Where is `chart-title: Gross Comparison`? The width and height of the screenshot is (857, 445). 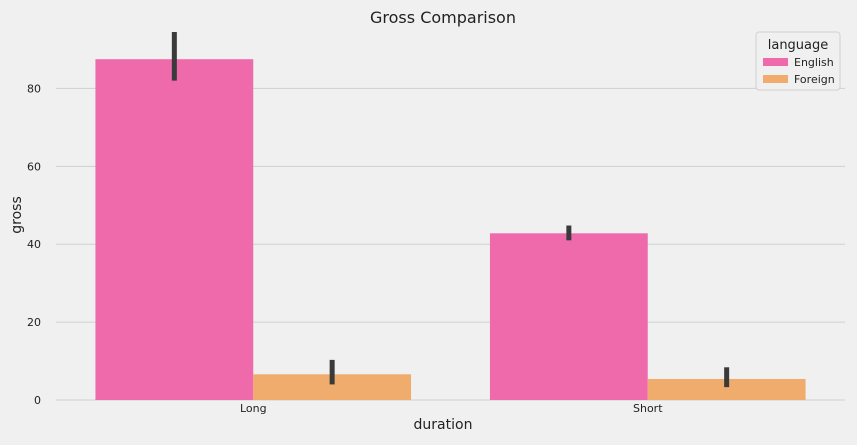
chart-title: Gross Comparison is located at coordinates (443, 17).